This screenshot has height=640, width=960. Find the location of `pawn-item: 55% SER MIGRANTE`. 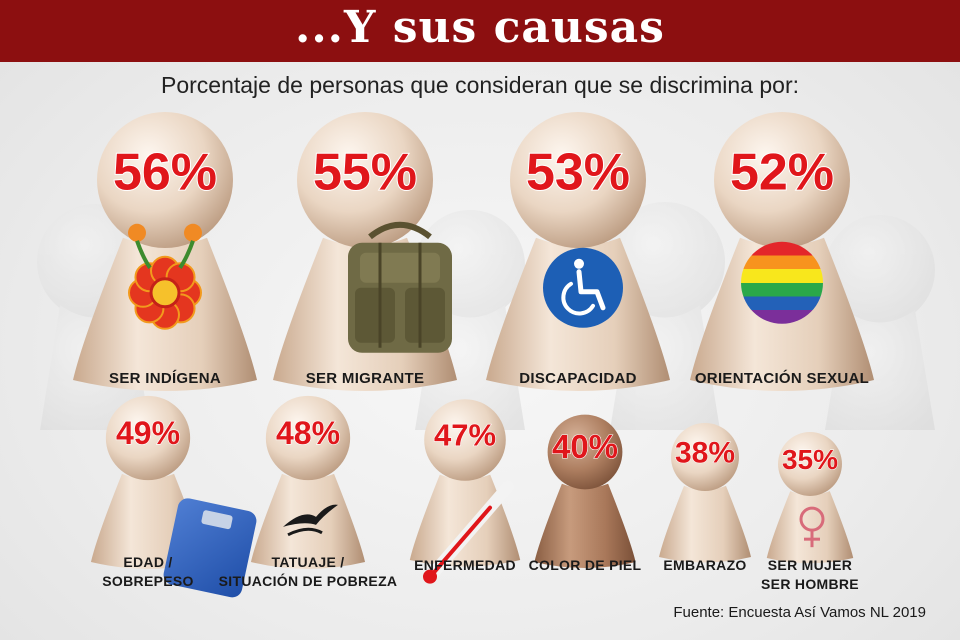

pawn-item: 55% SER MIGRANTE is located at coordinates (365, 251).